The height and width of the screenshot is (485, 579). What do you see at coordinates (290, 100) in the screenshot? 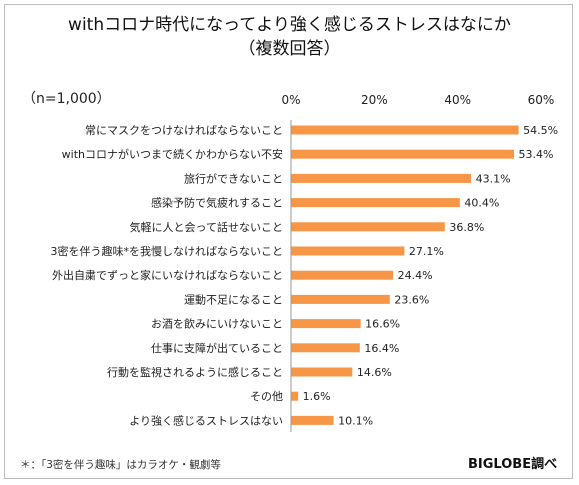
I see `x-tick-label: 0%` at bounding box center [290, 100].